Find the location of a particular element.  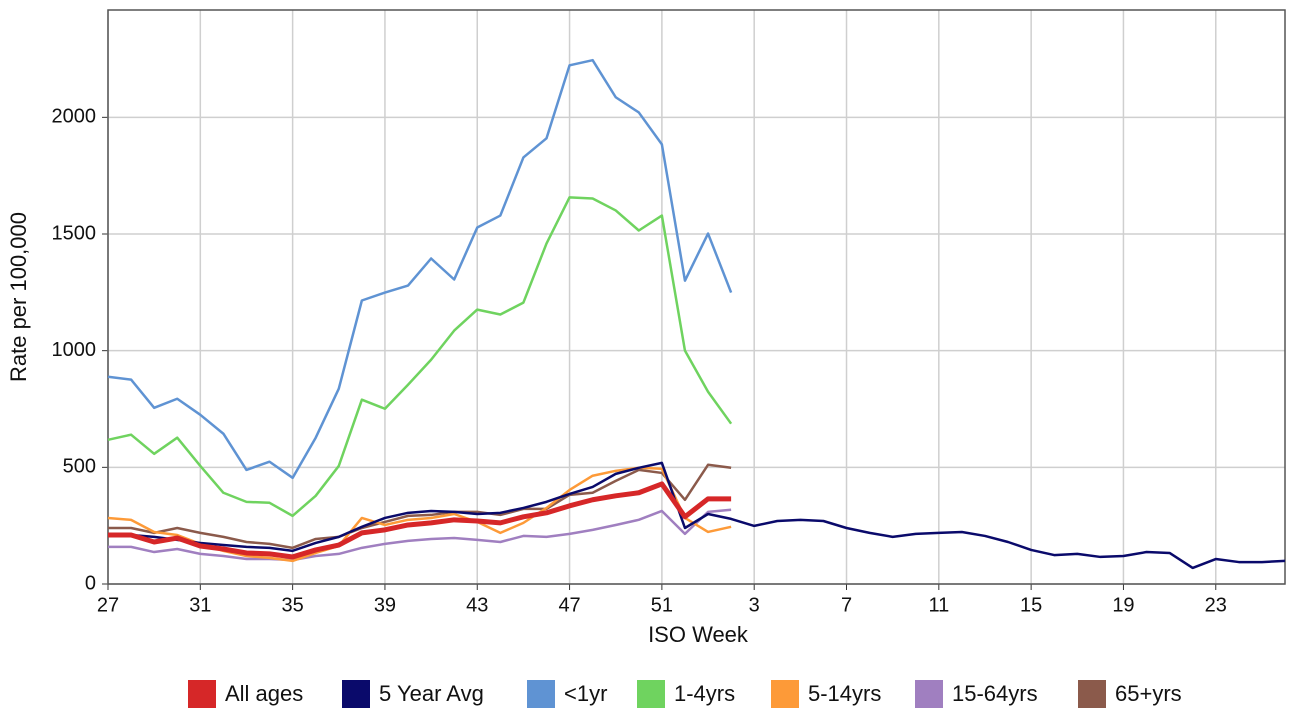

x-tick-label: 7 is located at coordinates (846, 605).